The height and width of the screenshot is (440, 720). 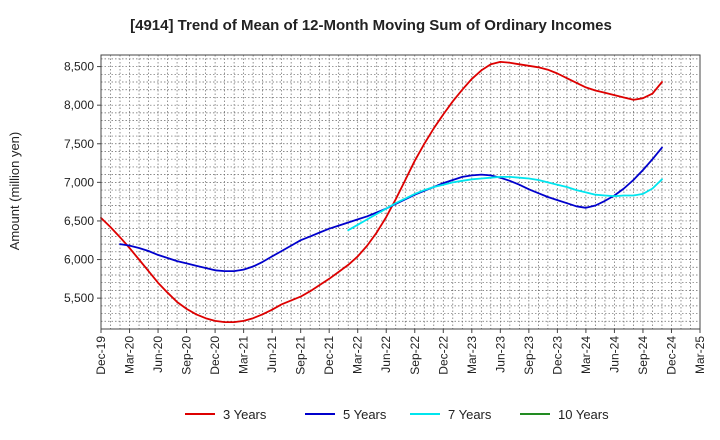 I want to click on y-tick-label: 7,000, so click(x=79, y=182).